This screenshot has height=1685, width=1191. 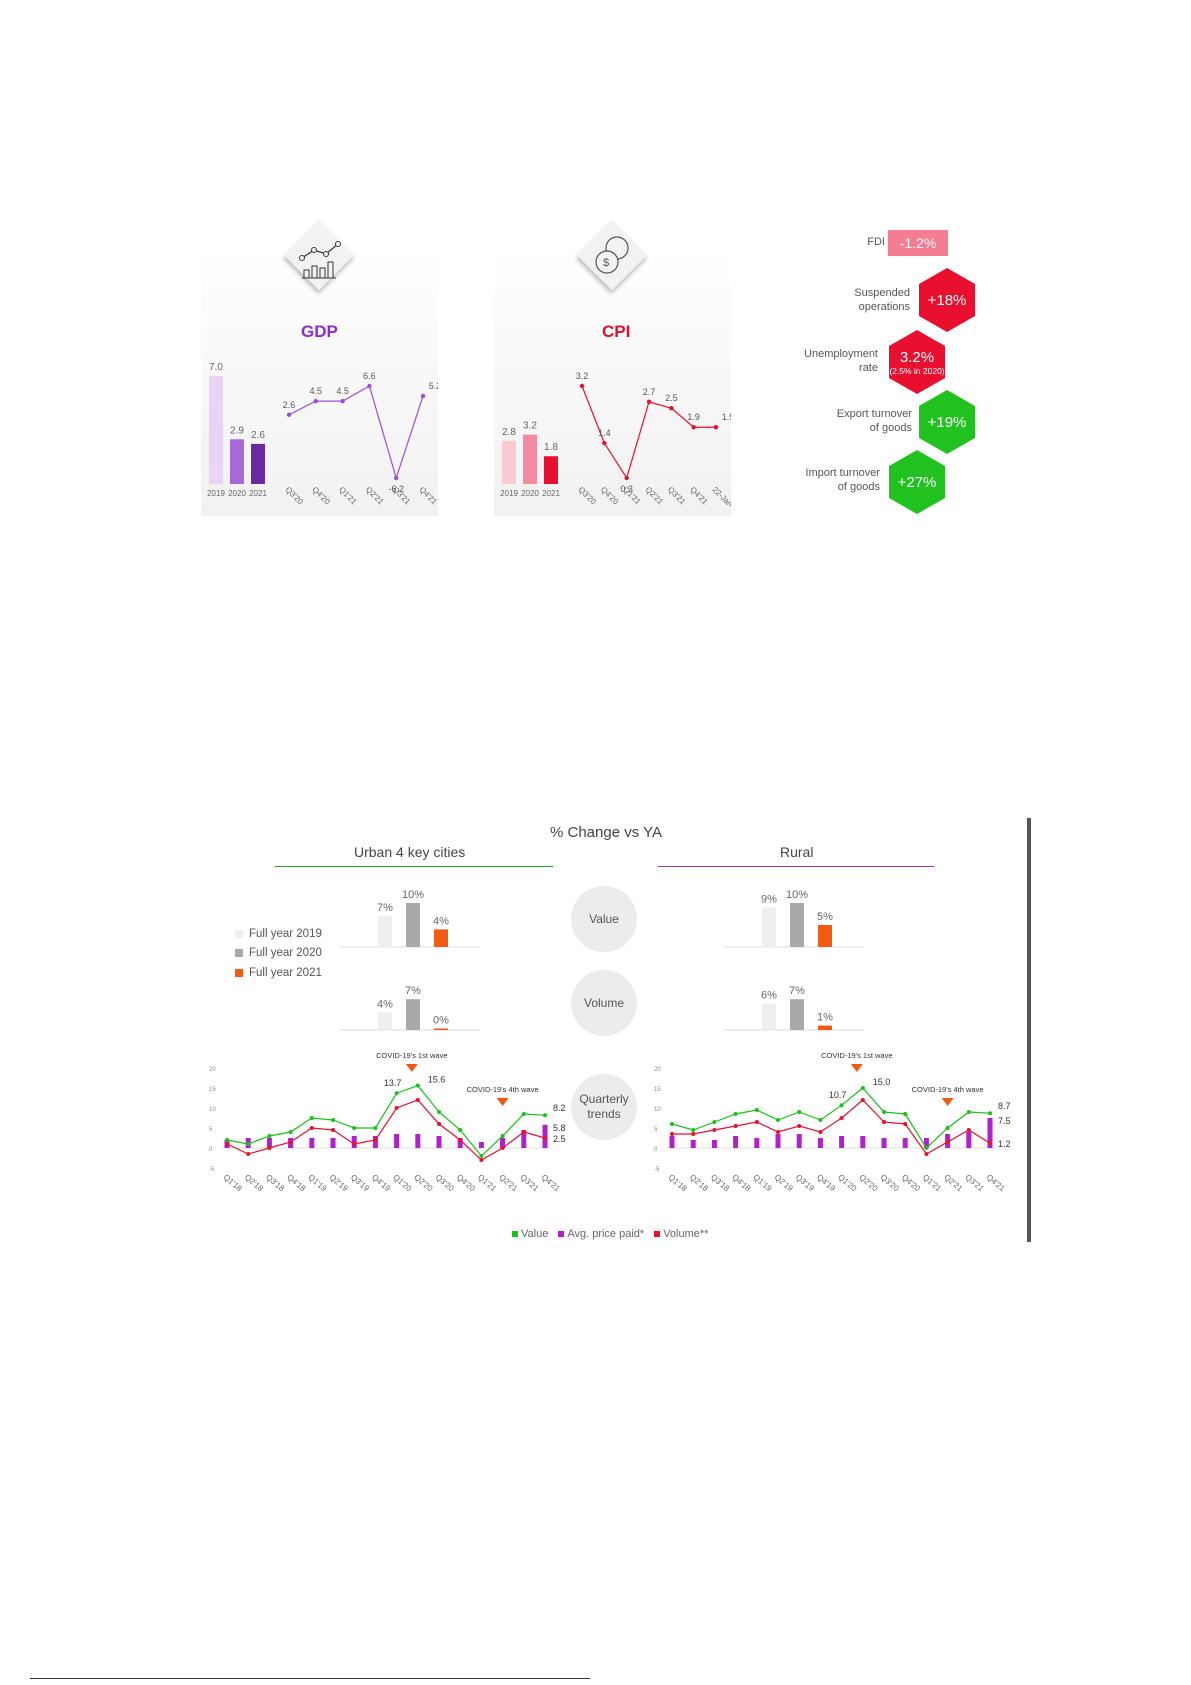 I want to click on urban-q-xtick: Q1'21, so click(x=487, y=1183).